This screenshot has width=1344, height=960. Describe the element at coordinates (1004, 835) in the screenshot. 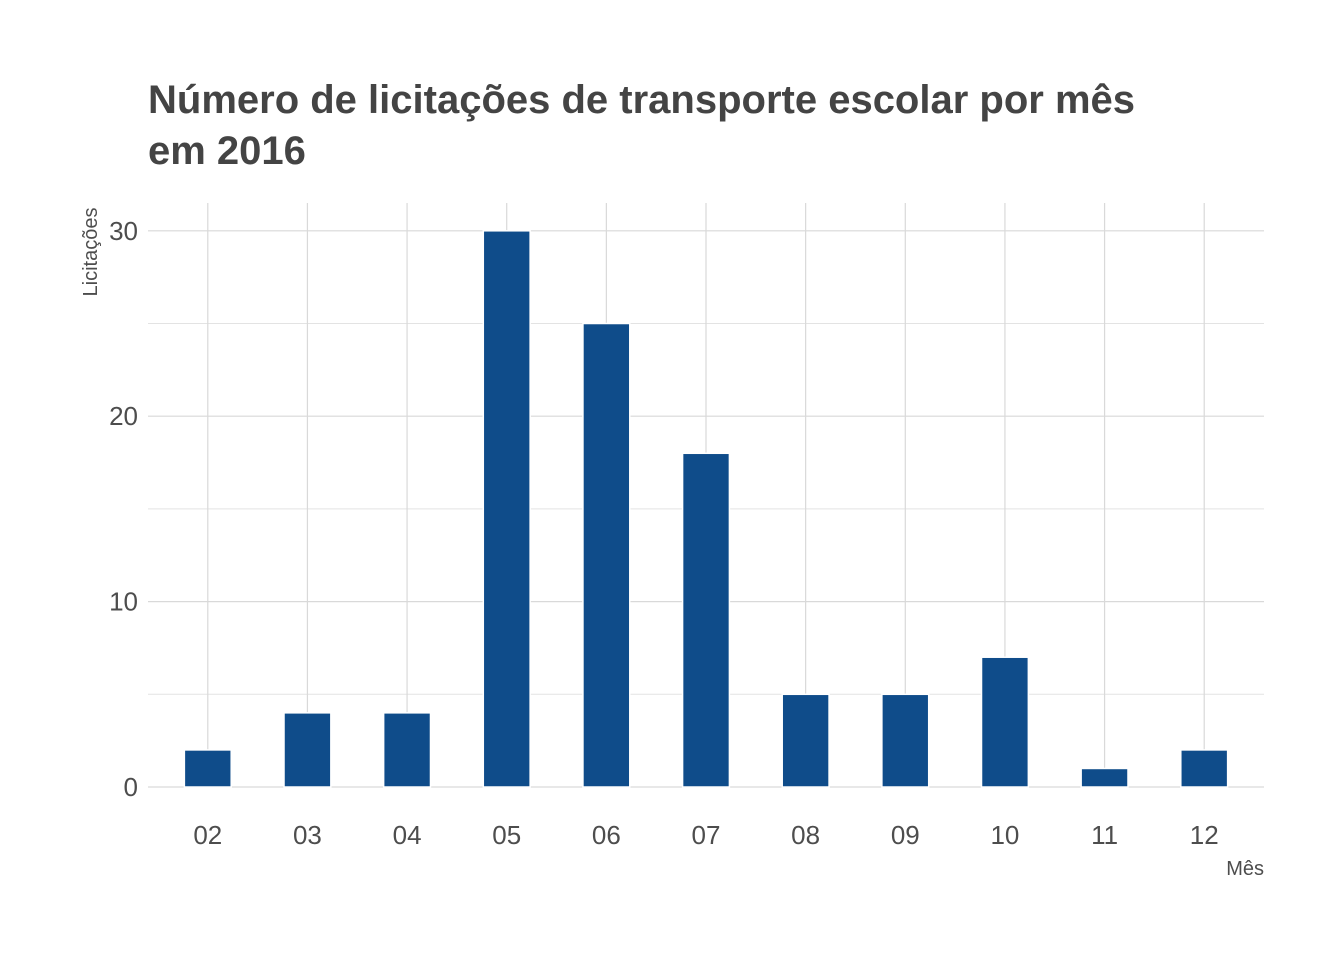

I see `x-tick-label: 10` at that location.